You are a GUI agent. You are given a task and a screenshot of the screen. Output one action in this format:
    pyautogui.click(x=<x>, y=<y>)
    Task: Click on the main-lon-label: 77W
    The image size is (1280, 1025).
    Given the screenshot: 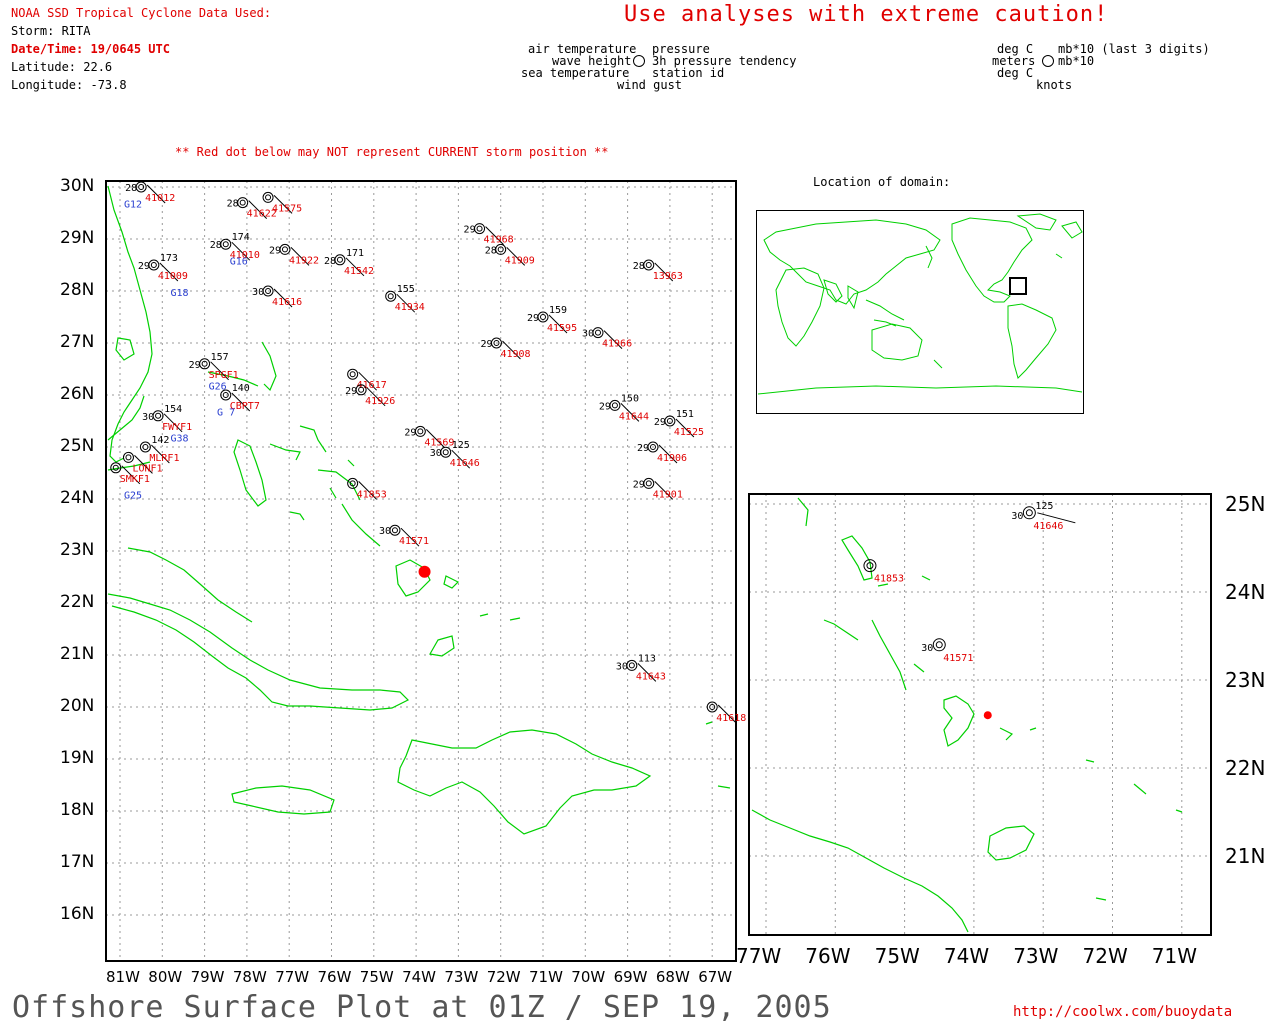 What is the action you would take?
    pyautogui.click(x=292, y=977)
    